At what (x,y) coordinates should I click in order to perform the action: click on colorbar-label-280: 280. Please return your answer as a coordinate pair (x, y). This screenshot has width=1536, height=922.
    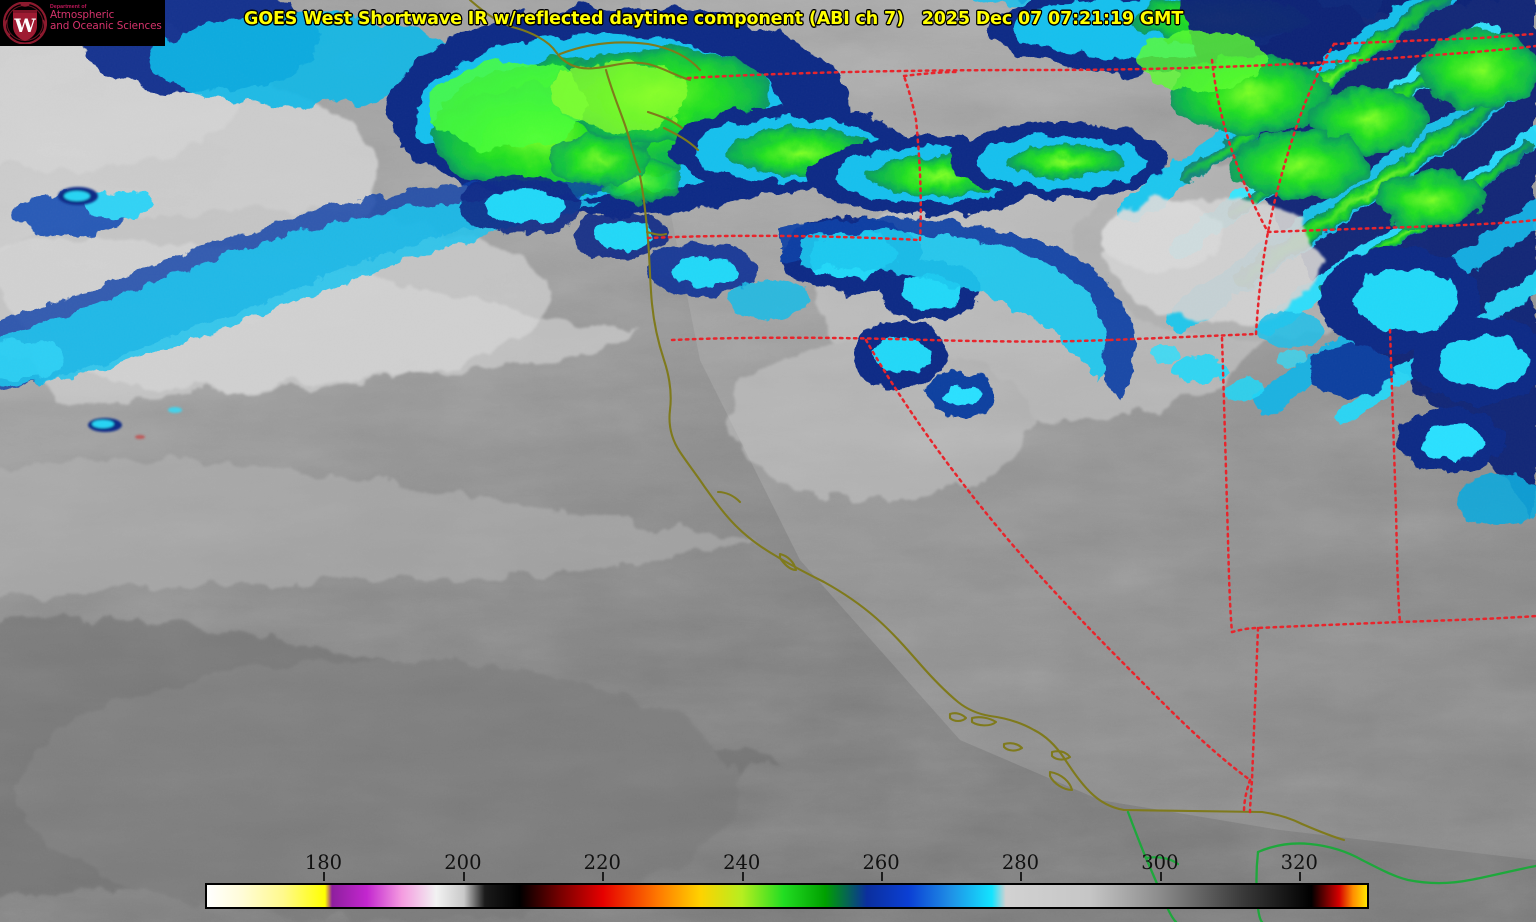
    Looking at the image, I should click on (1020, 862).